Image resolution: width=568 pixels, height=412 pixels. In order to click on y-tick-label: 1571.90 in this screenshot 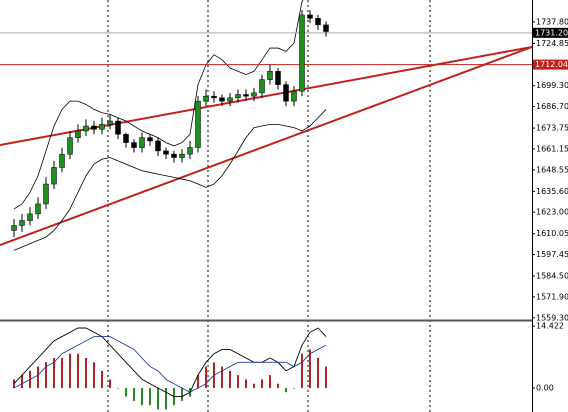, I will do `click(552, 296)`.